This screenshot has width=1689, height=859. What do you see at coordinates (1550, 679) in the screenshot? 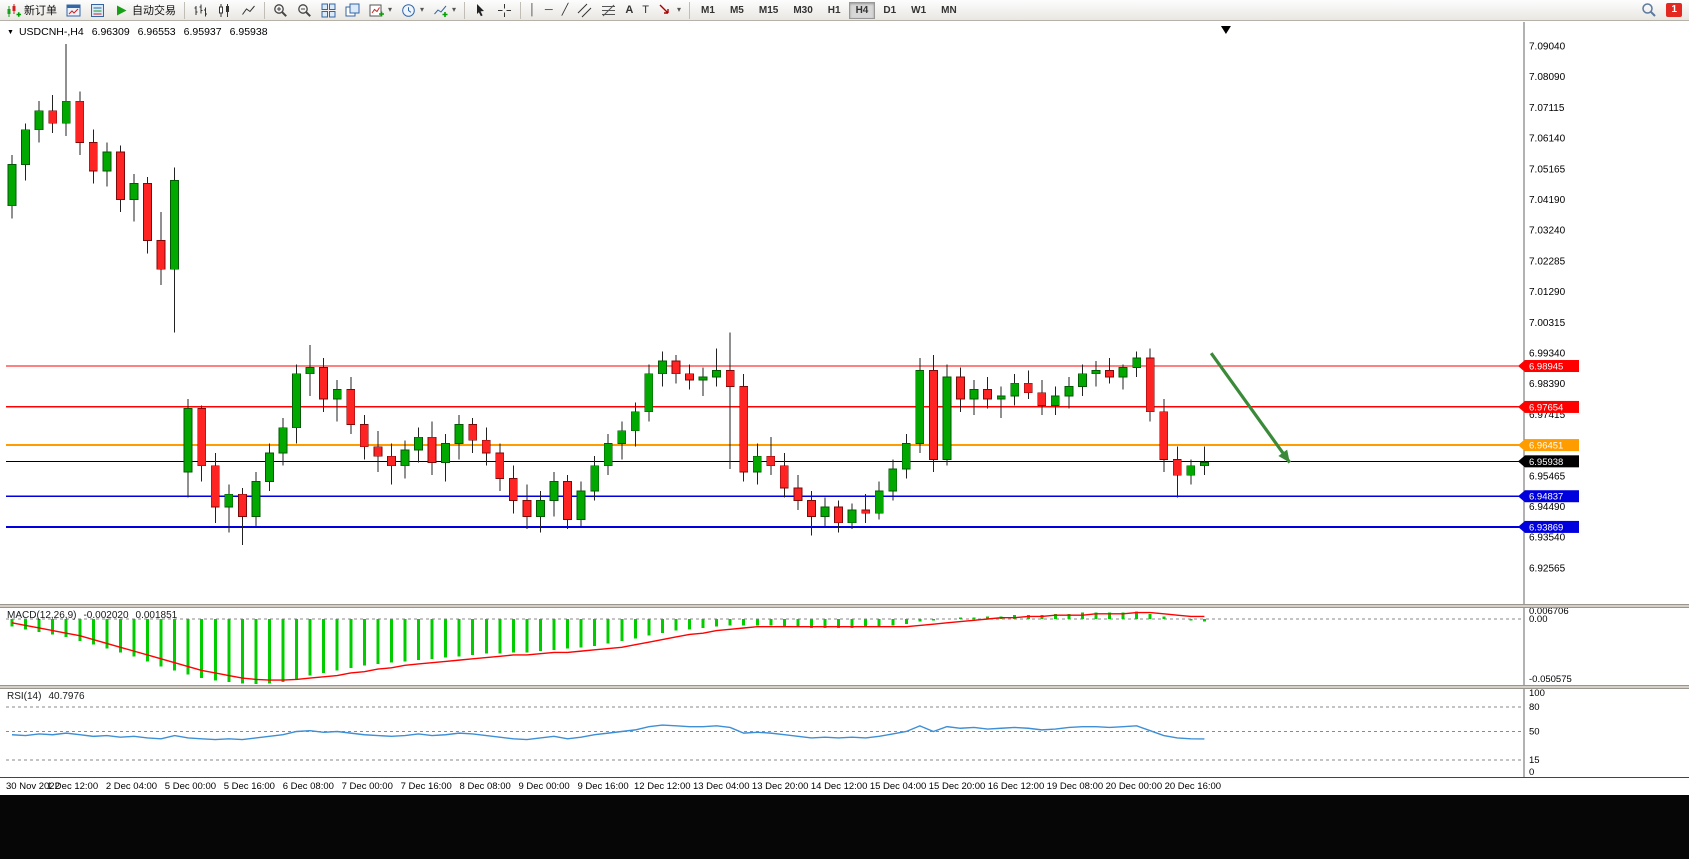
I see `svg-text: -0.050575` at bounding box center [1550, 679].